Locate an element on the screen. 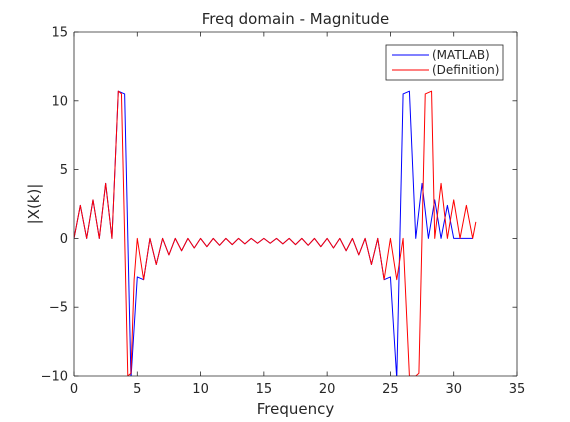 This screenshot has width=570, height=422. x-tick-label: 10 is located at coordinates (200, 389).